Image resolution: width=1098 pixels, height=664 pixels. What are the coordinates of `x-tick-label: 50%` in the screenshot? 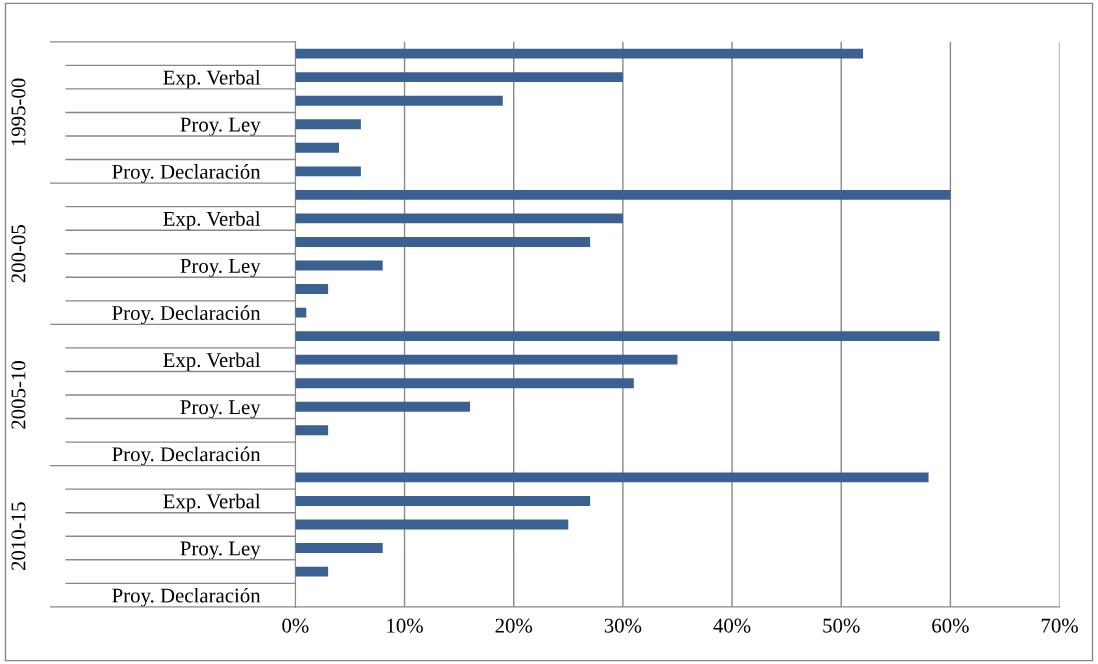 It's located at (841, 625).